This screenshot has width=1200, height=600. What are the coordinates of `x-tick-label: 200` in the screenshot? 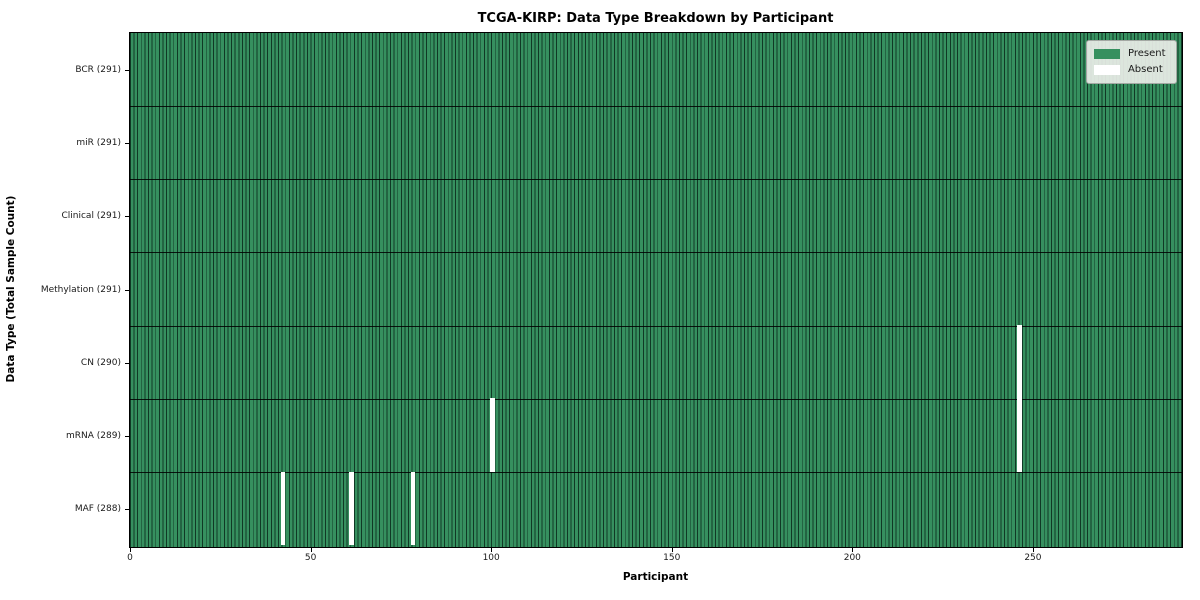 It's located at (852, 558).